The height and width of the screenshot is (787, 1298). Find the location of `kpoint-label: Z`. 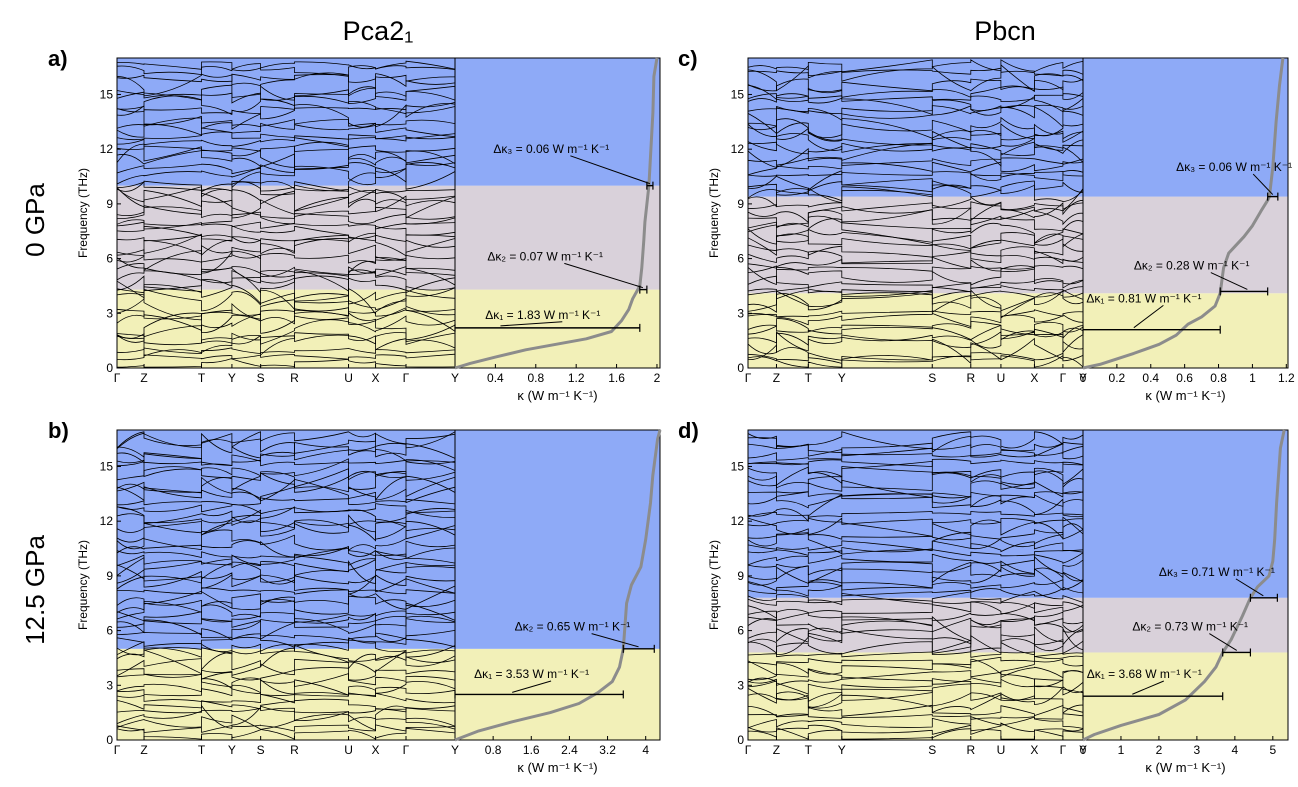

kpoint-label: Z is located at coordinates (143, 378).